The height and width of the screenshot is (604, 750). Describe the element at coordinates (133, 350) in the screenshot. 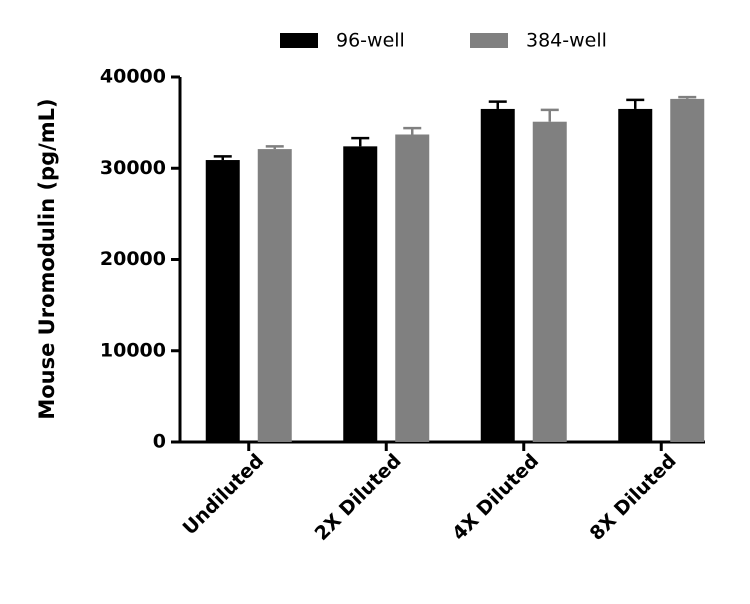

I see `y-tick-label: 10000` at that location.